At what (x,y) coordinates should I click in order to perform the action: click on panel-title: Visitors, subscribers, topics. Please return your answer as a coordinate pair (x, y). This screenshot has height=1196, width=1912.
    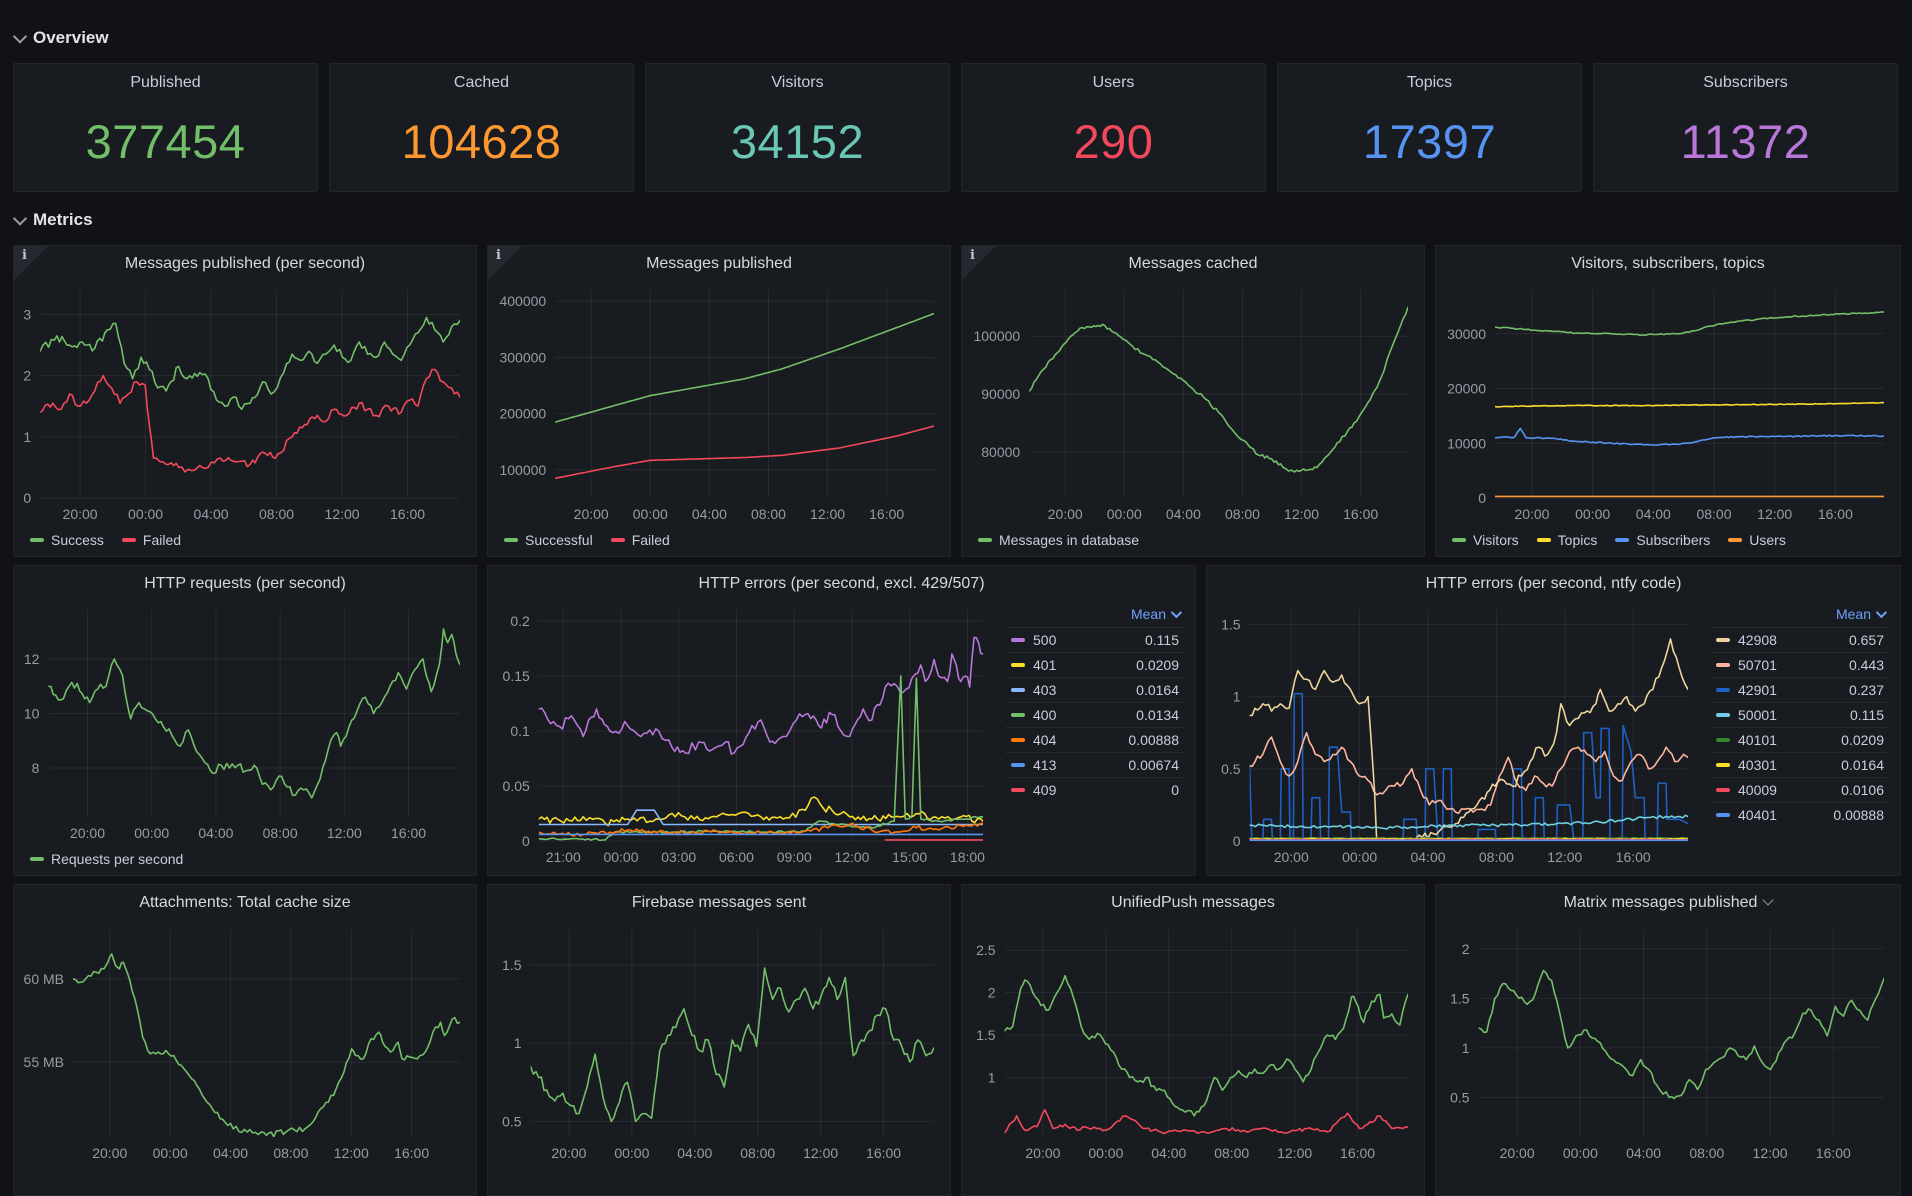
    Looking at the image, I should click on (1668, 263).